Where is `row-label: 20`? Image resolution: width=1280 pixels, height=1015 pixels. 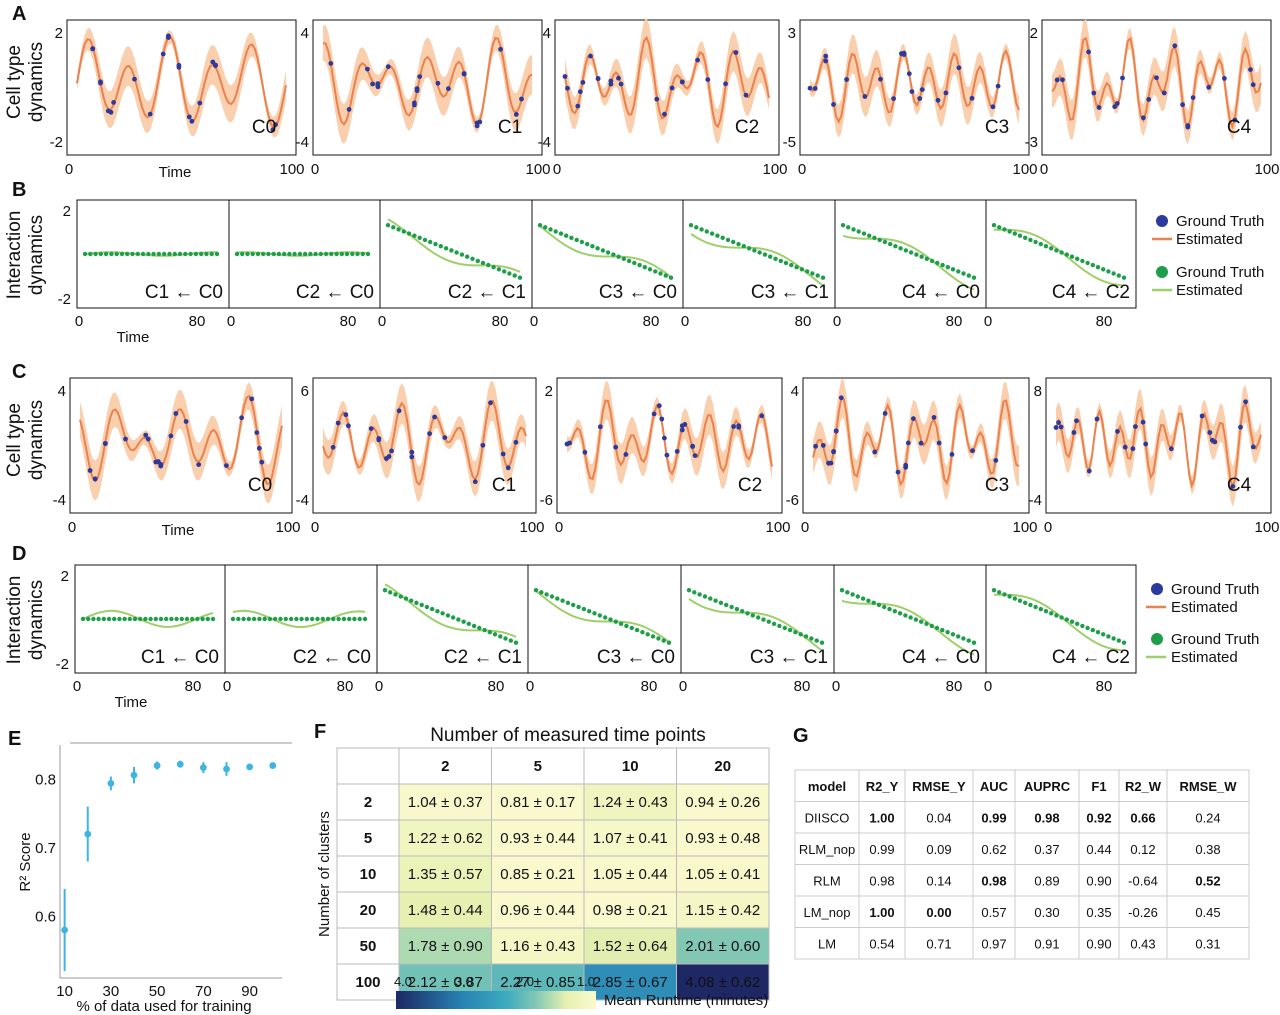
row-label: 20 is located at coordinates (368, 910).